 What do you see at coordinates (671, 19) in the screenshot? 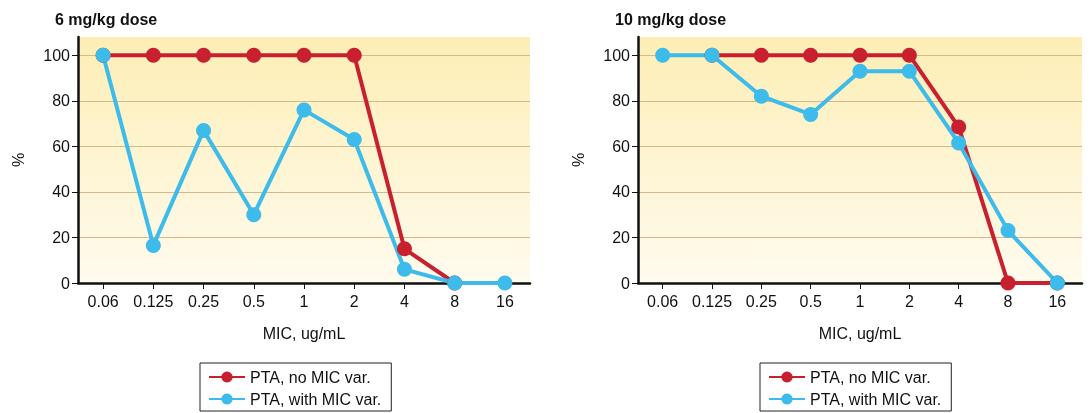
I see `chart-title: 10 mg/kg dose` at bounding box center [671, 19].